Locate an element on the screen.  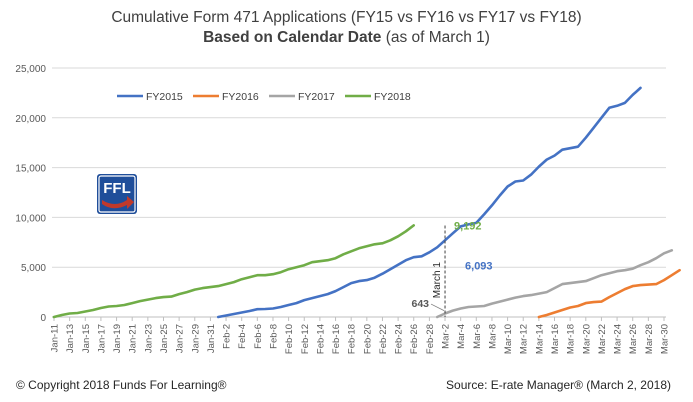
legend-label: FY2017 is located at coordinates (316, 97).